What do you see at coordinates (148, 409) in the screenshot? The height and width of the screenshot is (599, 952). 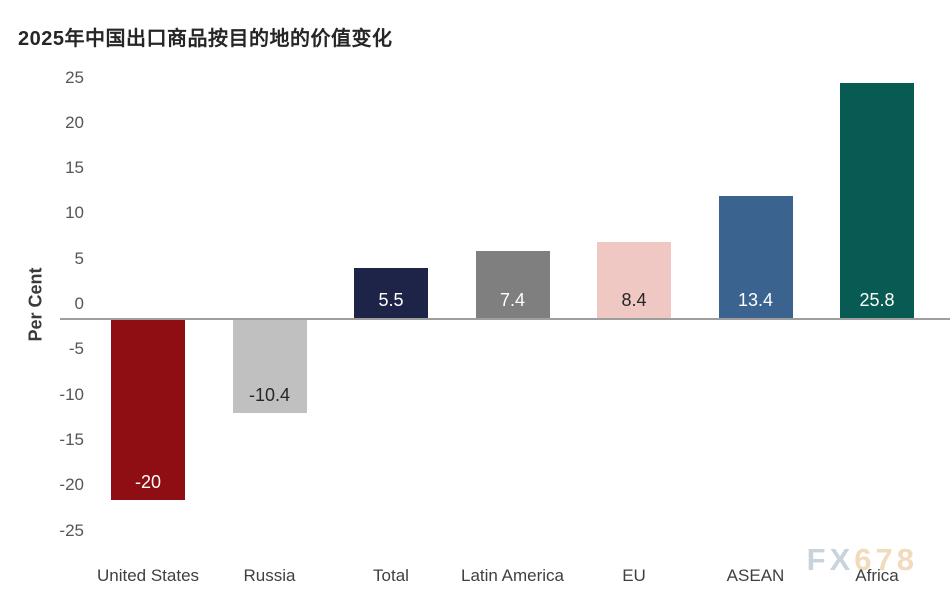 I see `bar-united-states` at bounding box center [148, 409].